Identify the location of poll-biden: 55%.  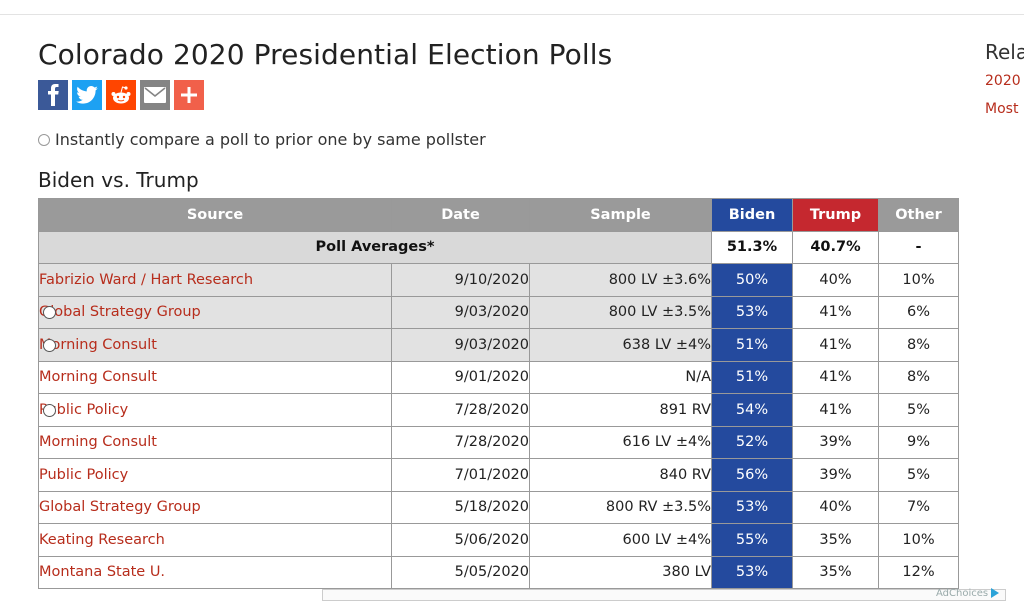
(752, 540).